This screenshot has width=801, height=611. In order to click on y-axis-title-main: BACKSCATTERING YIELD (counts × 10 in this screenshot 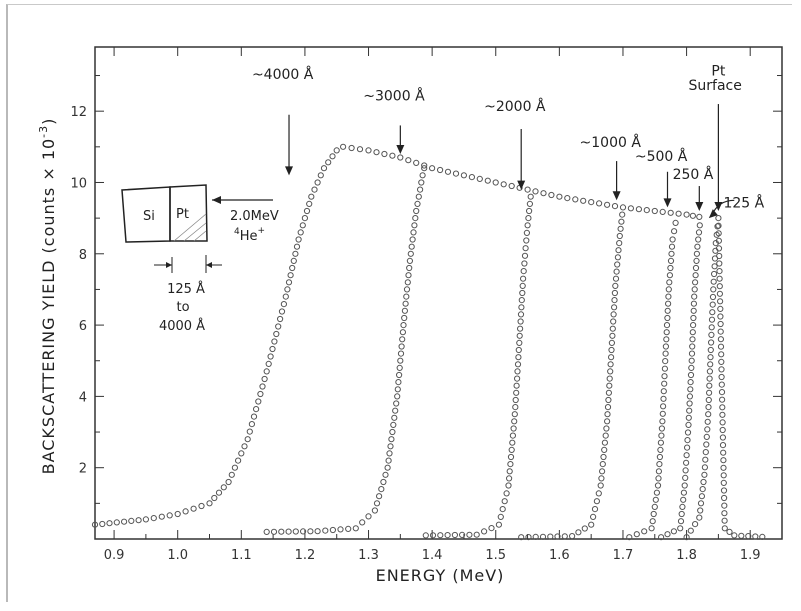, I will do `click(48, 306)`.